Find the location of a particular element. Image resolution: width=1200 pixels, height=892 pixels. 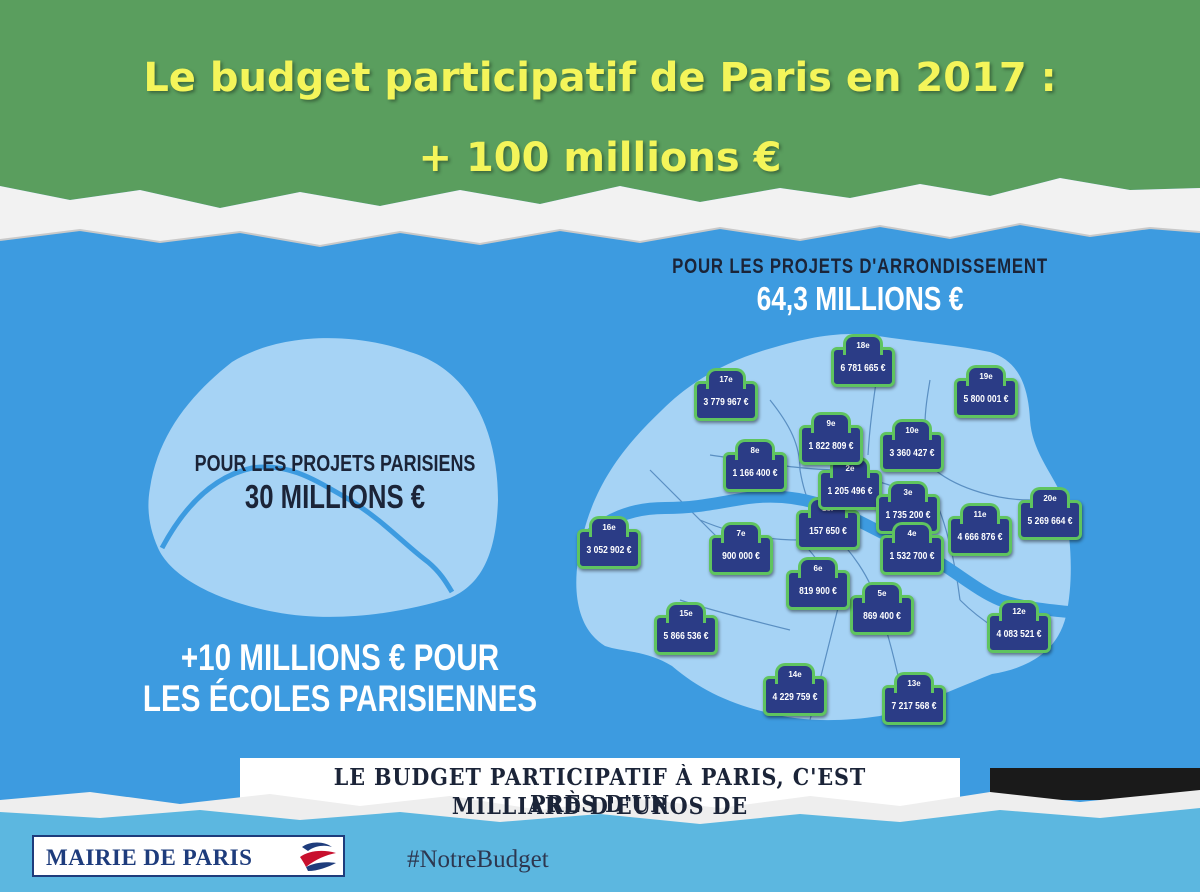

plaque-amount: 4 083 521 € is located at coordinates (1019, 634).